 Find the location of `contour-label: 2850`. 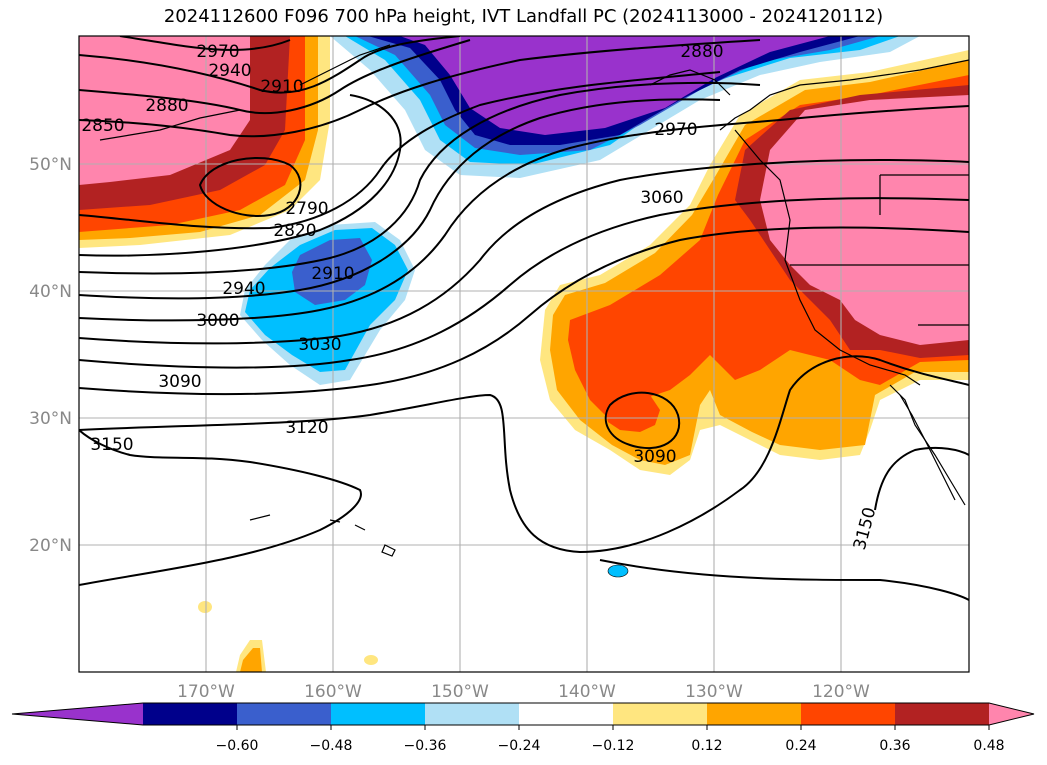

contour-label: 2850 is located at coordinates (102, 126).